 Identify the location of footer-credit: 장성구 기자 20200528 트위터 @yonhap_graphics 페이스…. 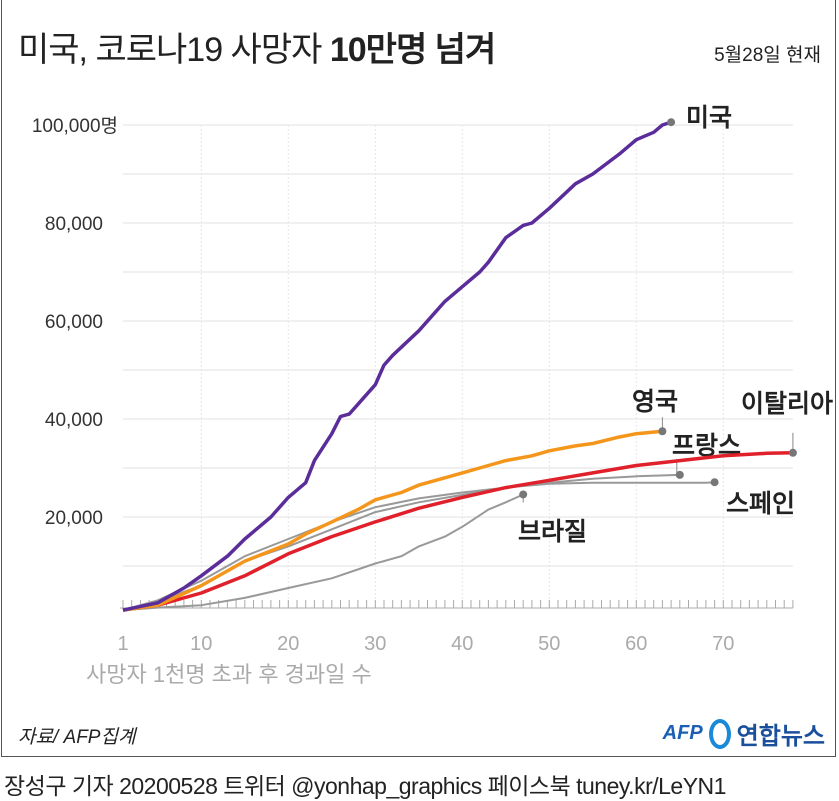
(365, 786).